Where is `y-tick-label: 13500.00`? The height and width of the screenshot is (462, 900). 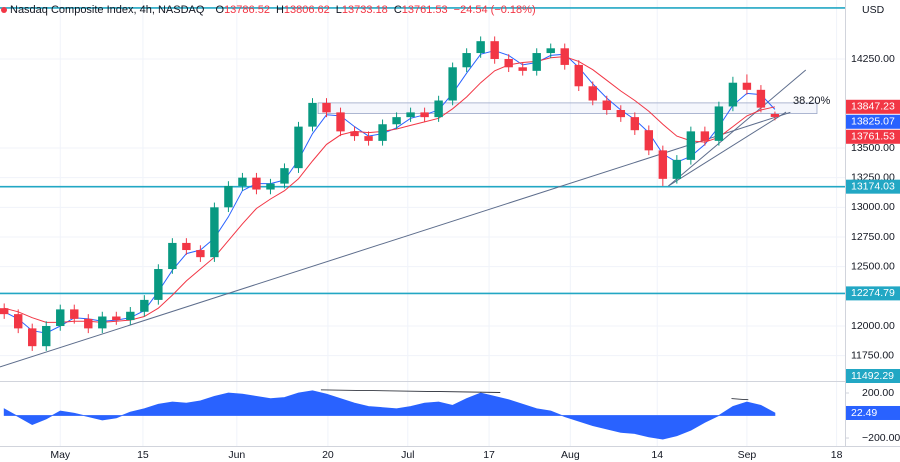 y-tick-label: 13500.00 is located at coordinates (873, 148).